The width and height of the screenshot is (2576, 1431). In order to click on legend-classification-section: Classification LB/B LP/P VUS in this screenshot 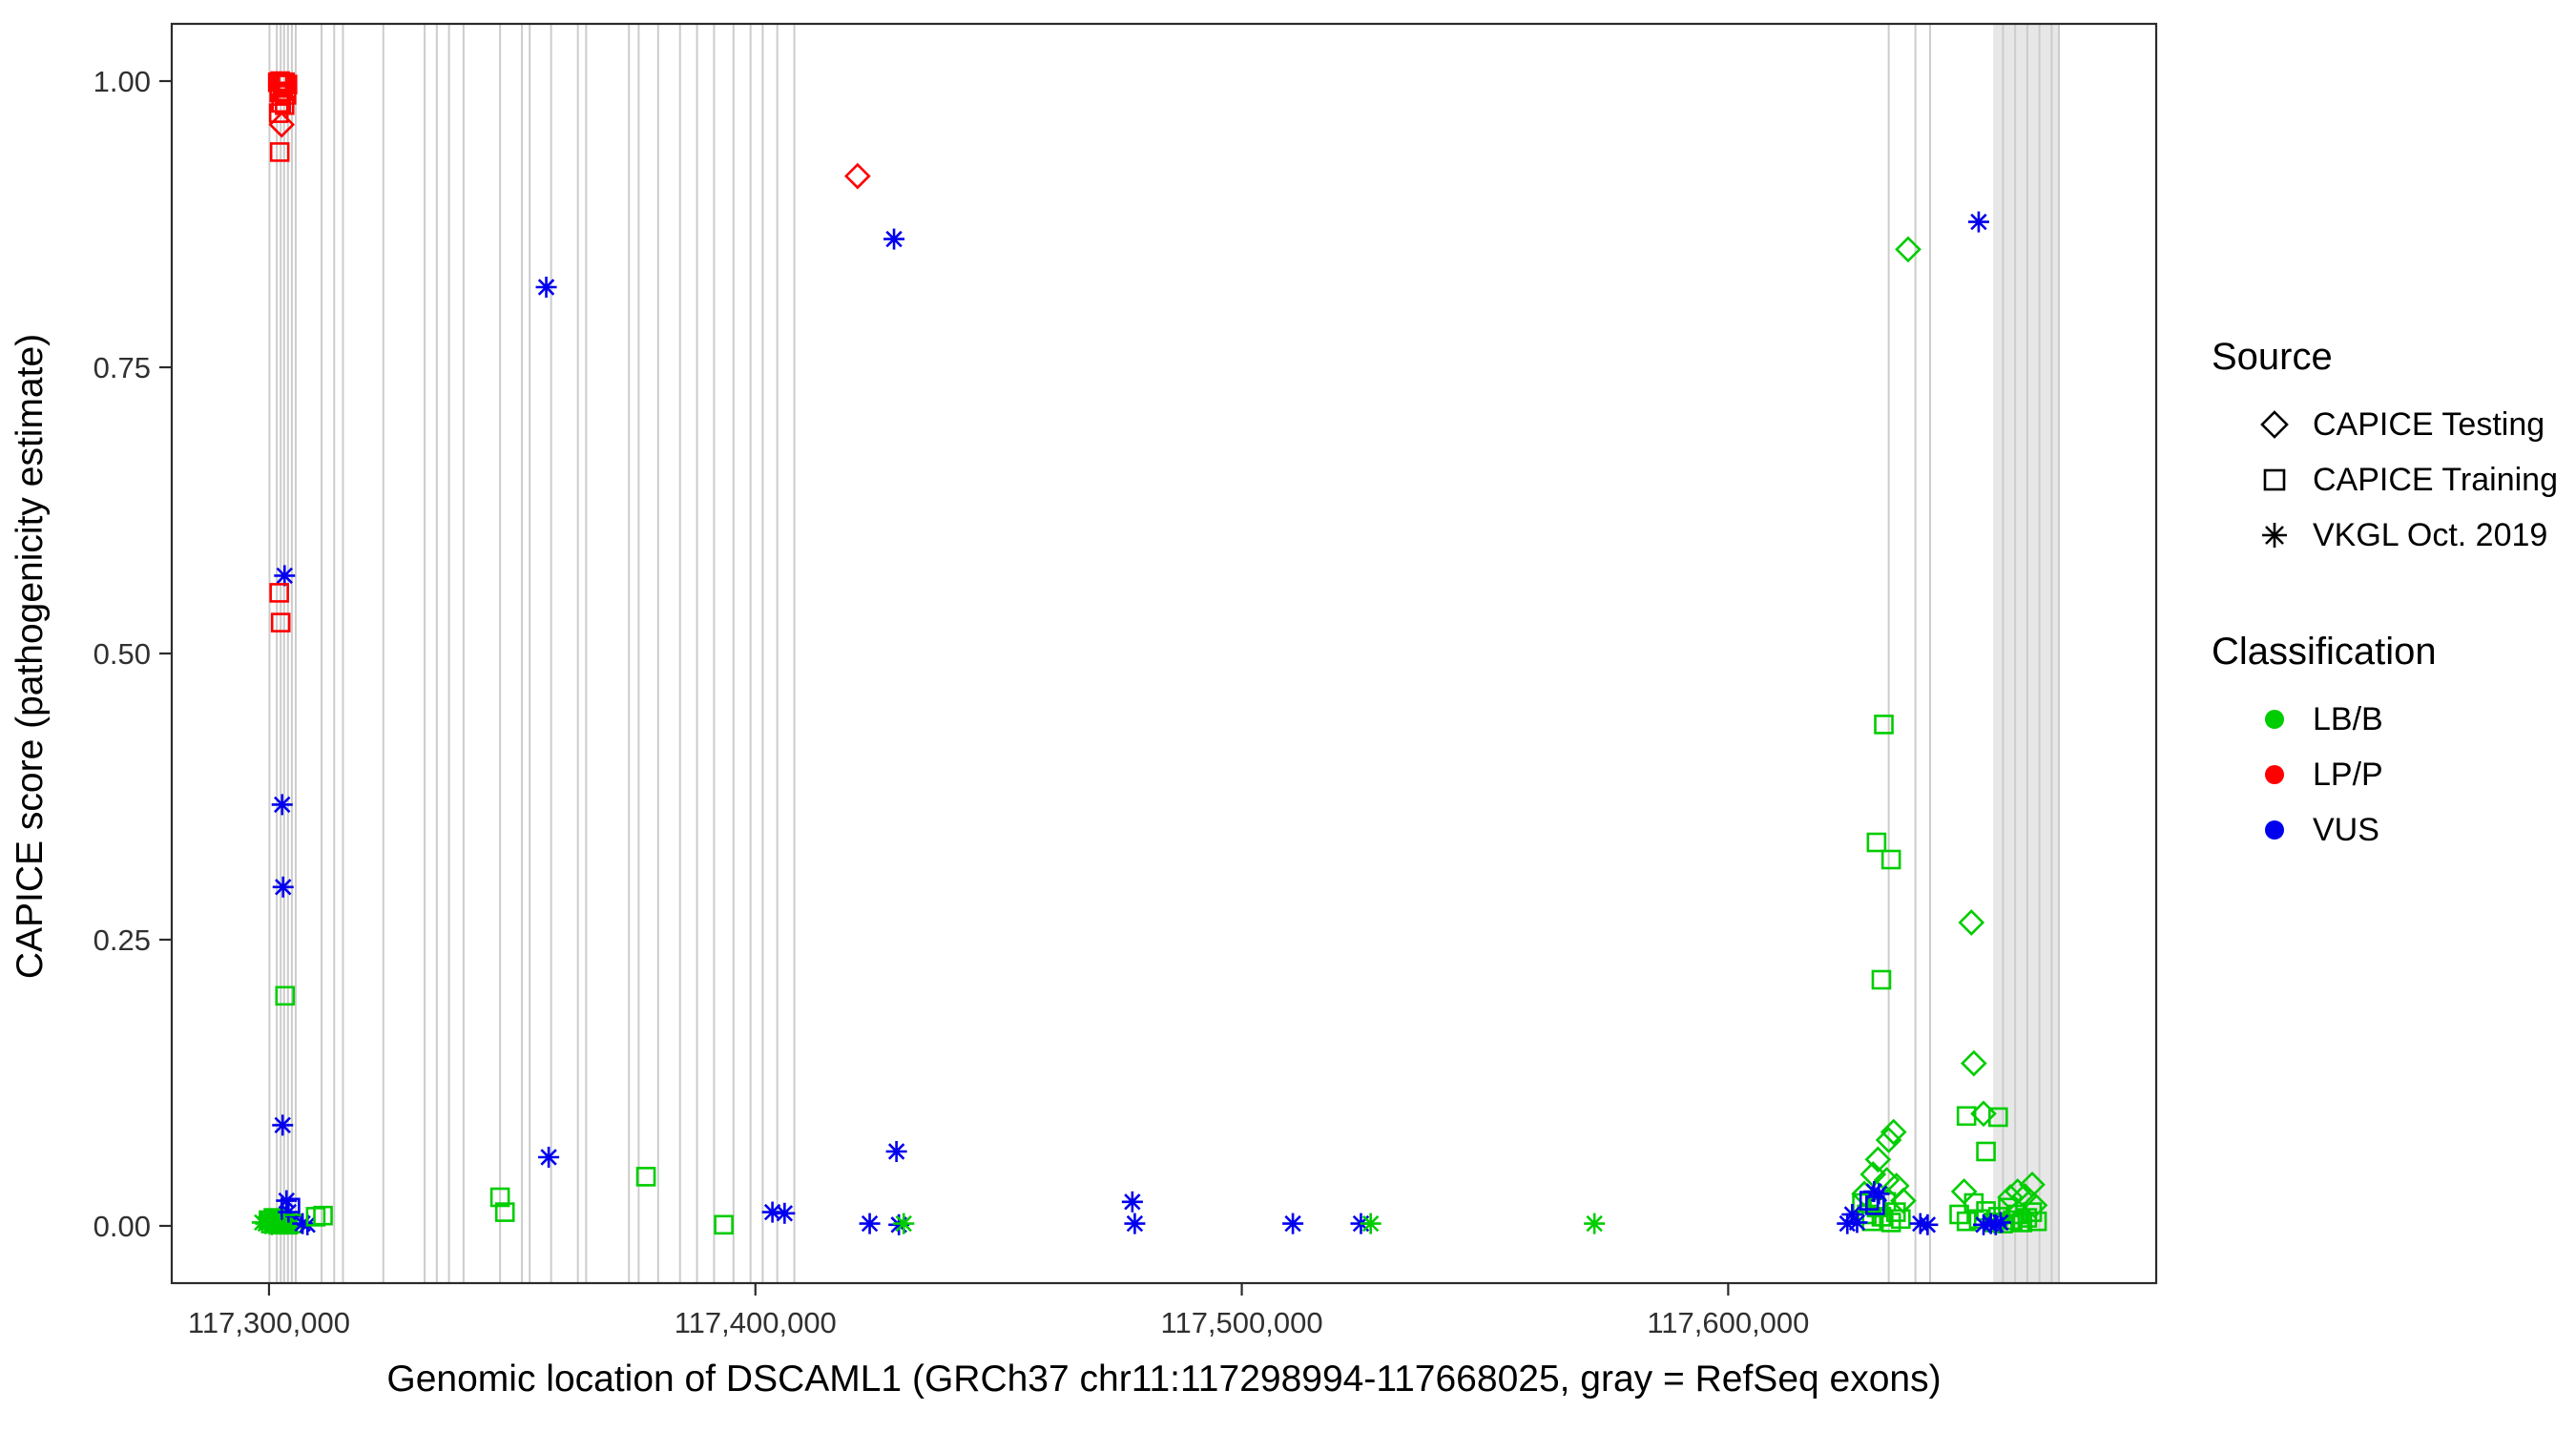, I will do `click(2385, 741)`.